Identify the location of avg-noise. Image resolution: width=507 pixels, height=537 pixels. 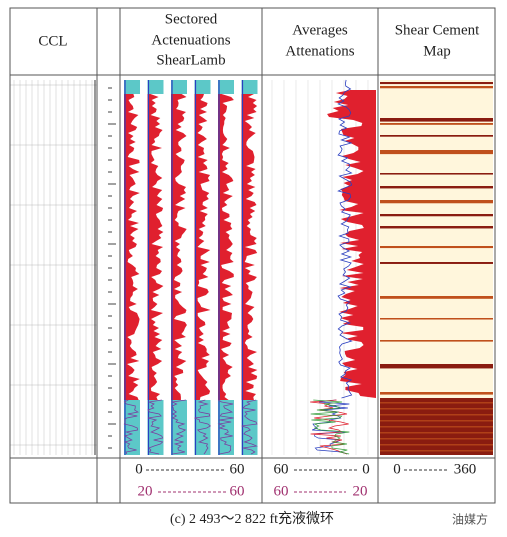
(330, 427).